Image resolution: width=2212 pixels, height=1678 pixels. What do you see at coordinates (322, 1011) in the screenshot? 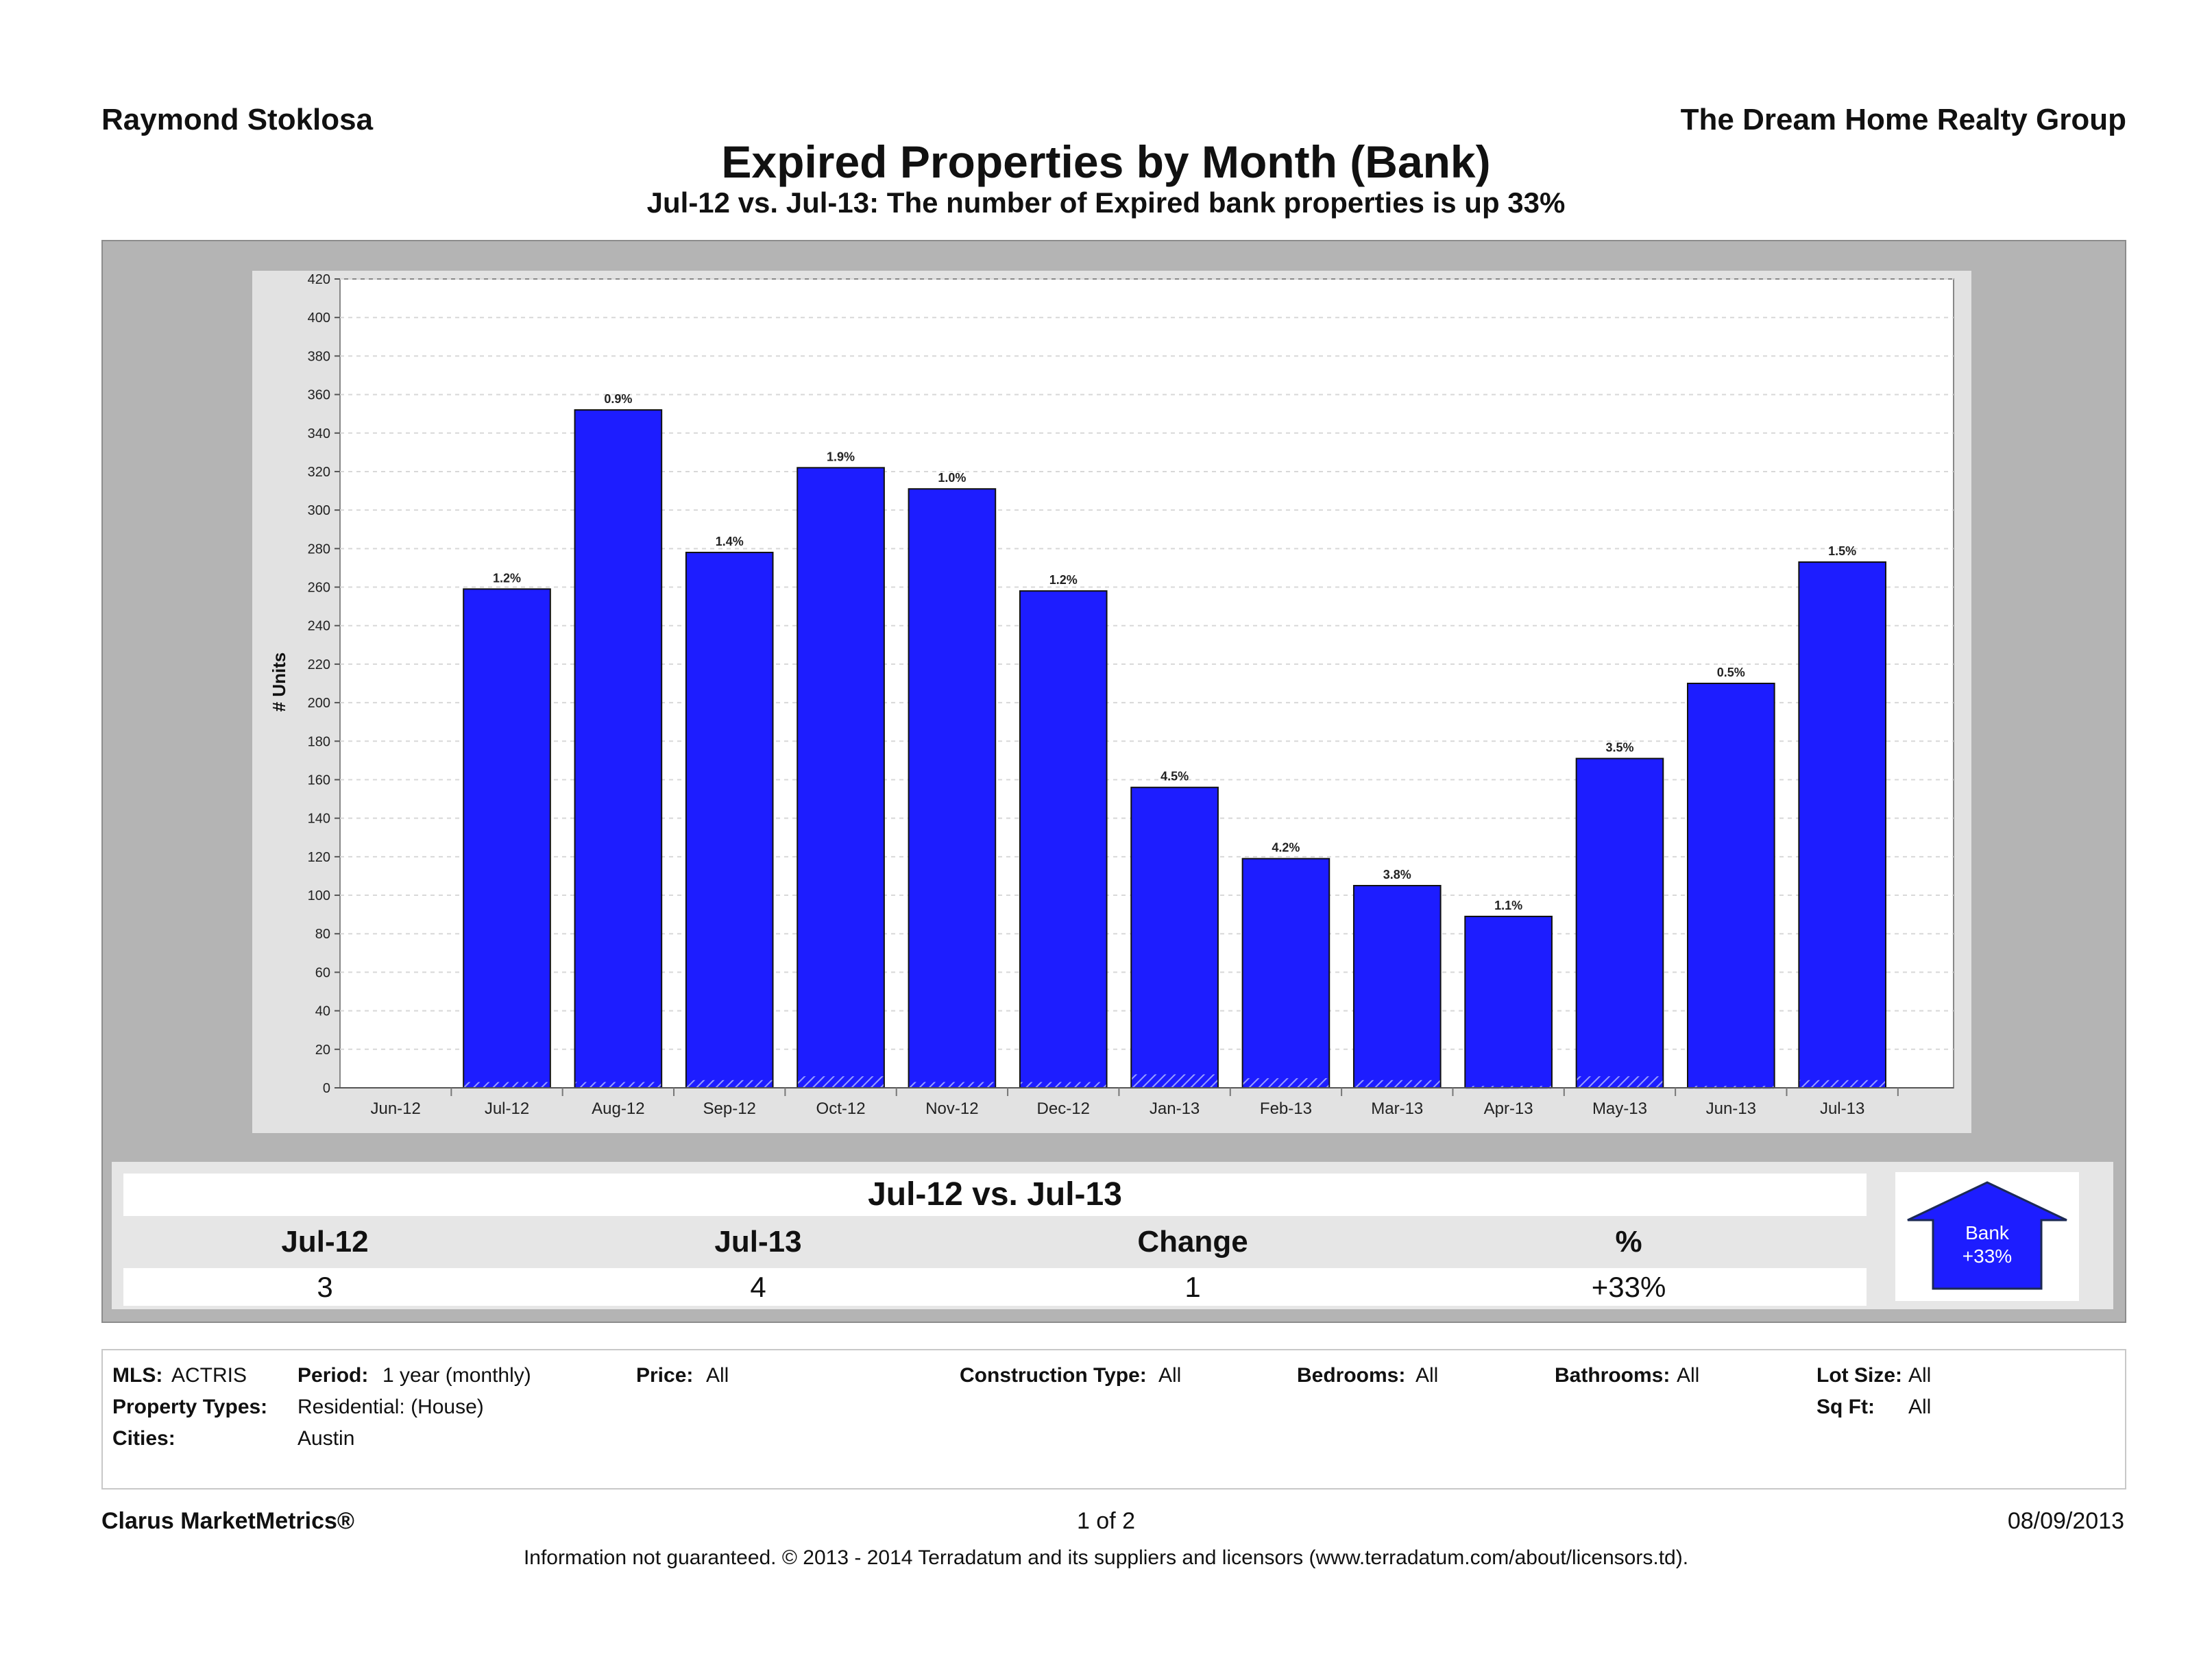
I see `y-tick-label: 40` at bounding box center [322, 1011].